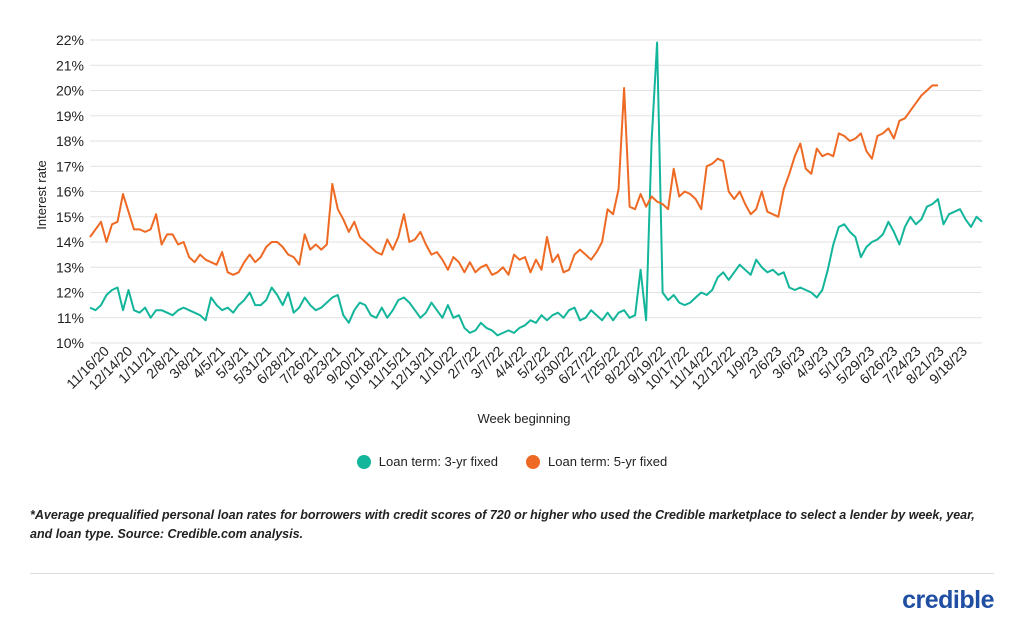 The height and width of the screenshot is (627, 1024). Describe the element at coordinates (70, 242) in the screenshot. I see `y-tick-label: 14%` at that location.